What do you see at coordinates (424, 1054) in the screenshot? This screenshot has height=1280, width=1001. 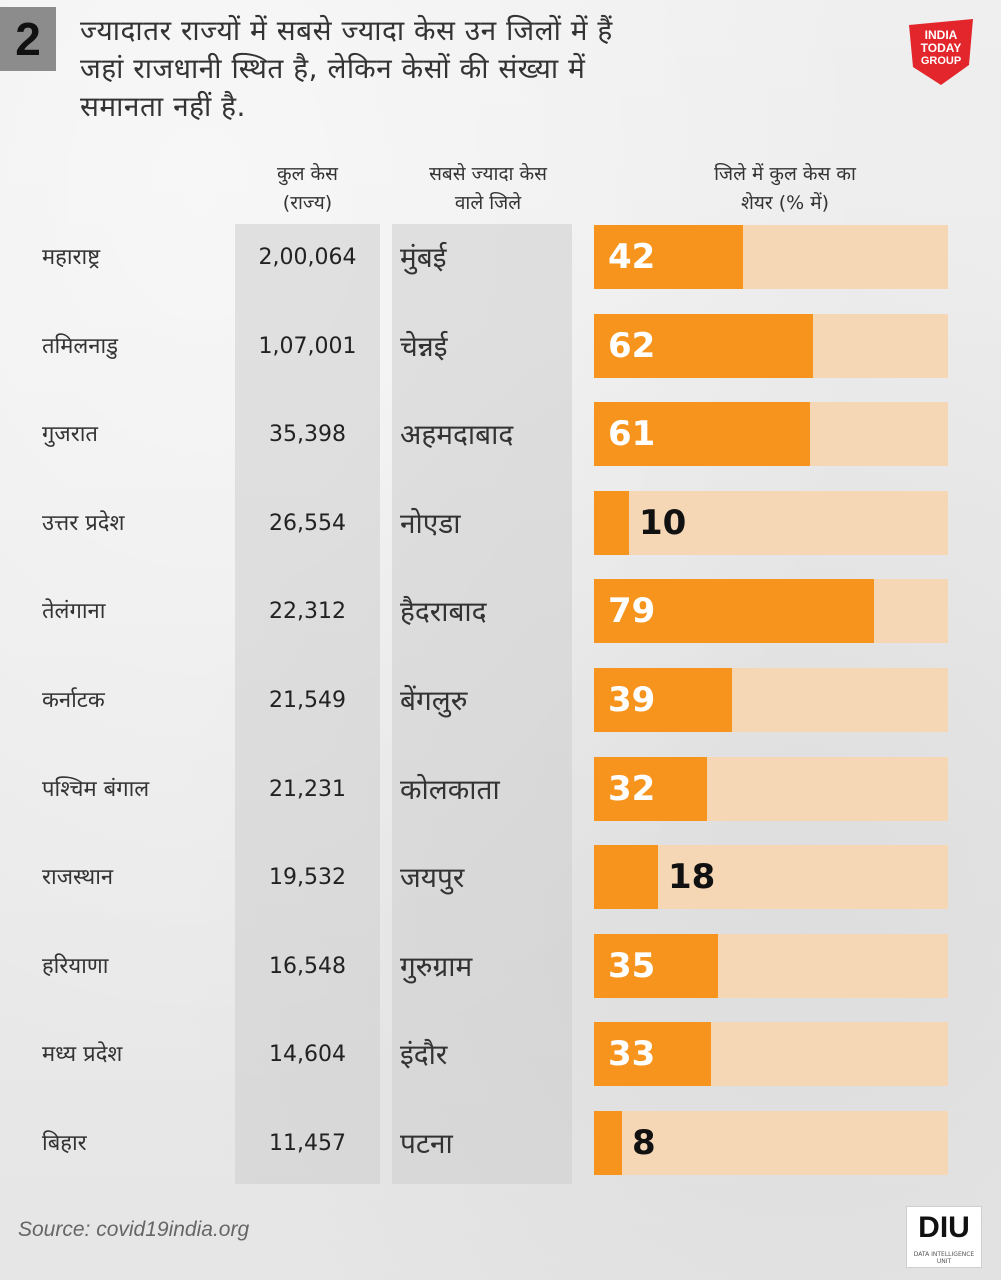 I see `row-district-label: इंदौर` at bounding box center [424, 1054].